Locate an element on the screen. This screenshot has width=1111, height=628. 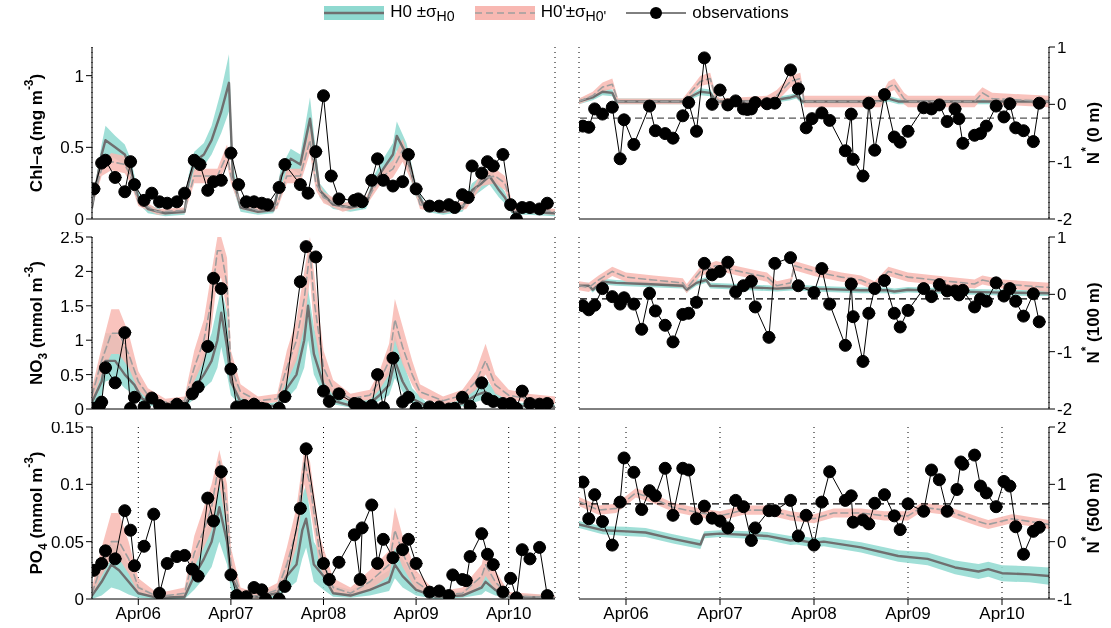
legend-label: H0 ±σ$_{H0}$ is located at coordinates (422, 13).